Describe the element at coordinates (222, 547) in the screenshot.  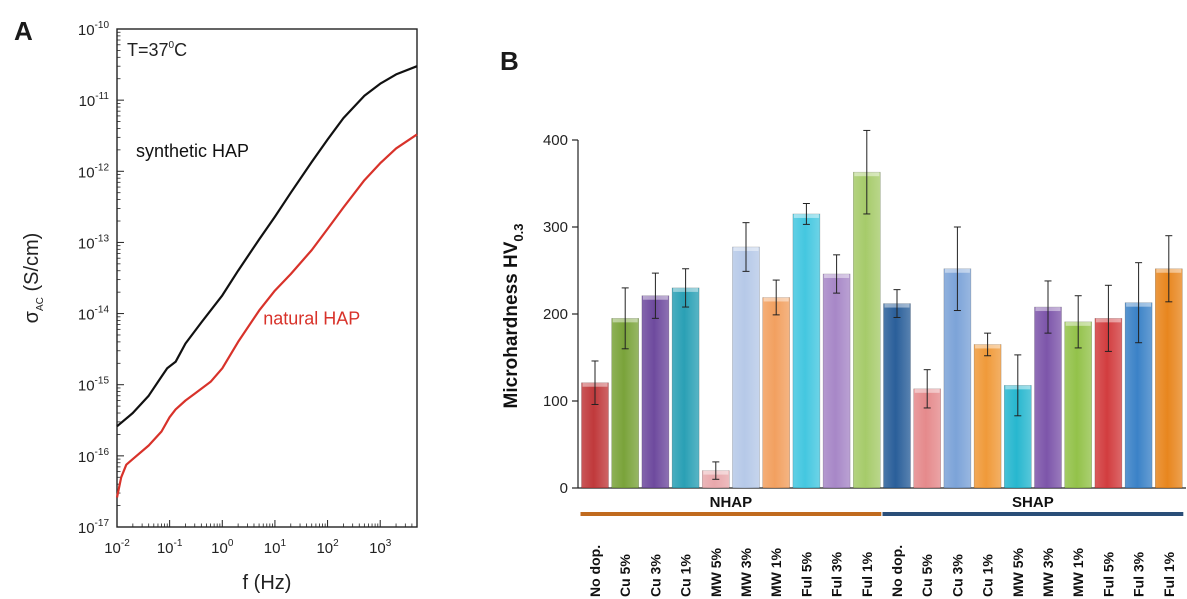
I see `x-tick-label: 10⁰` at that location.